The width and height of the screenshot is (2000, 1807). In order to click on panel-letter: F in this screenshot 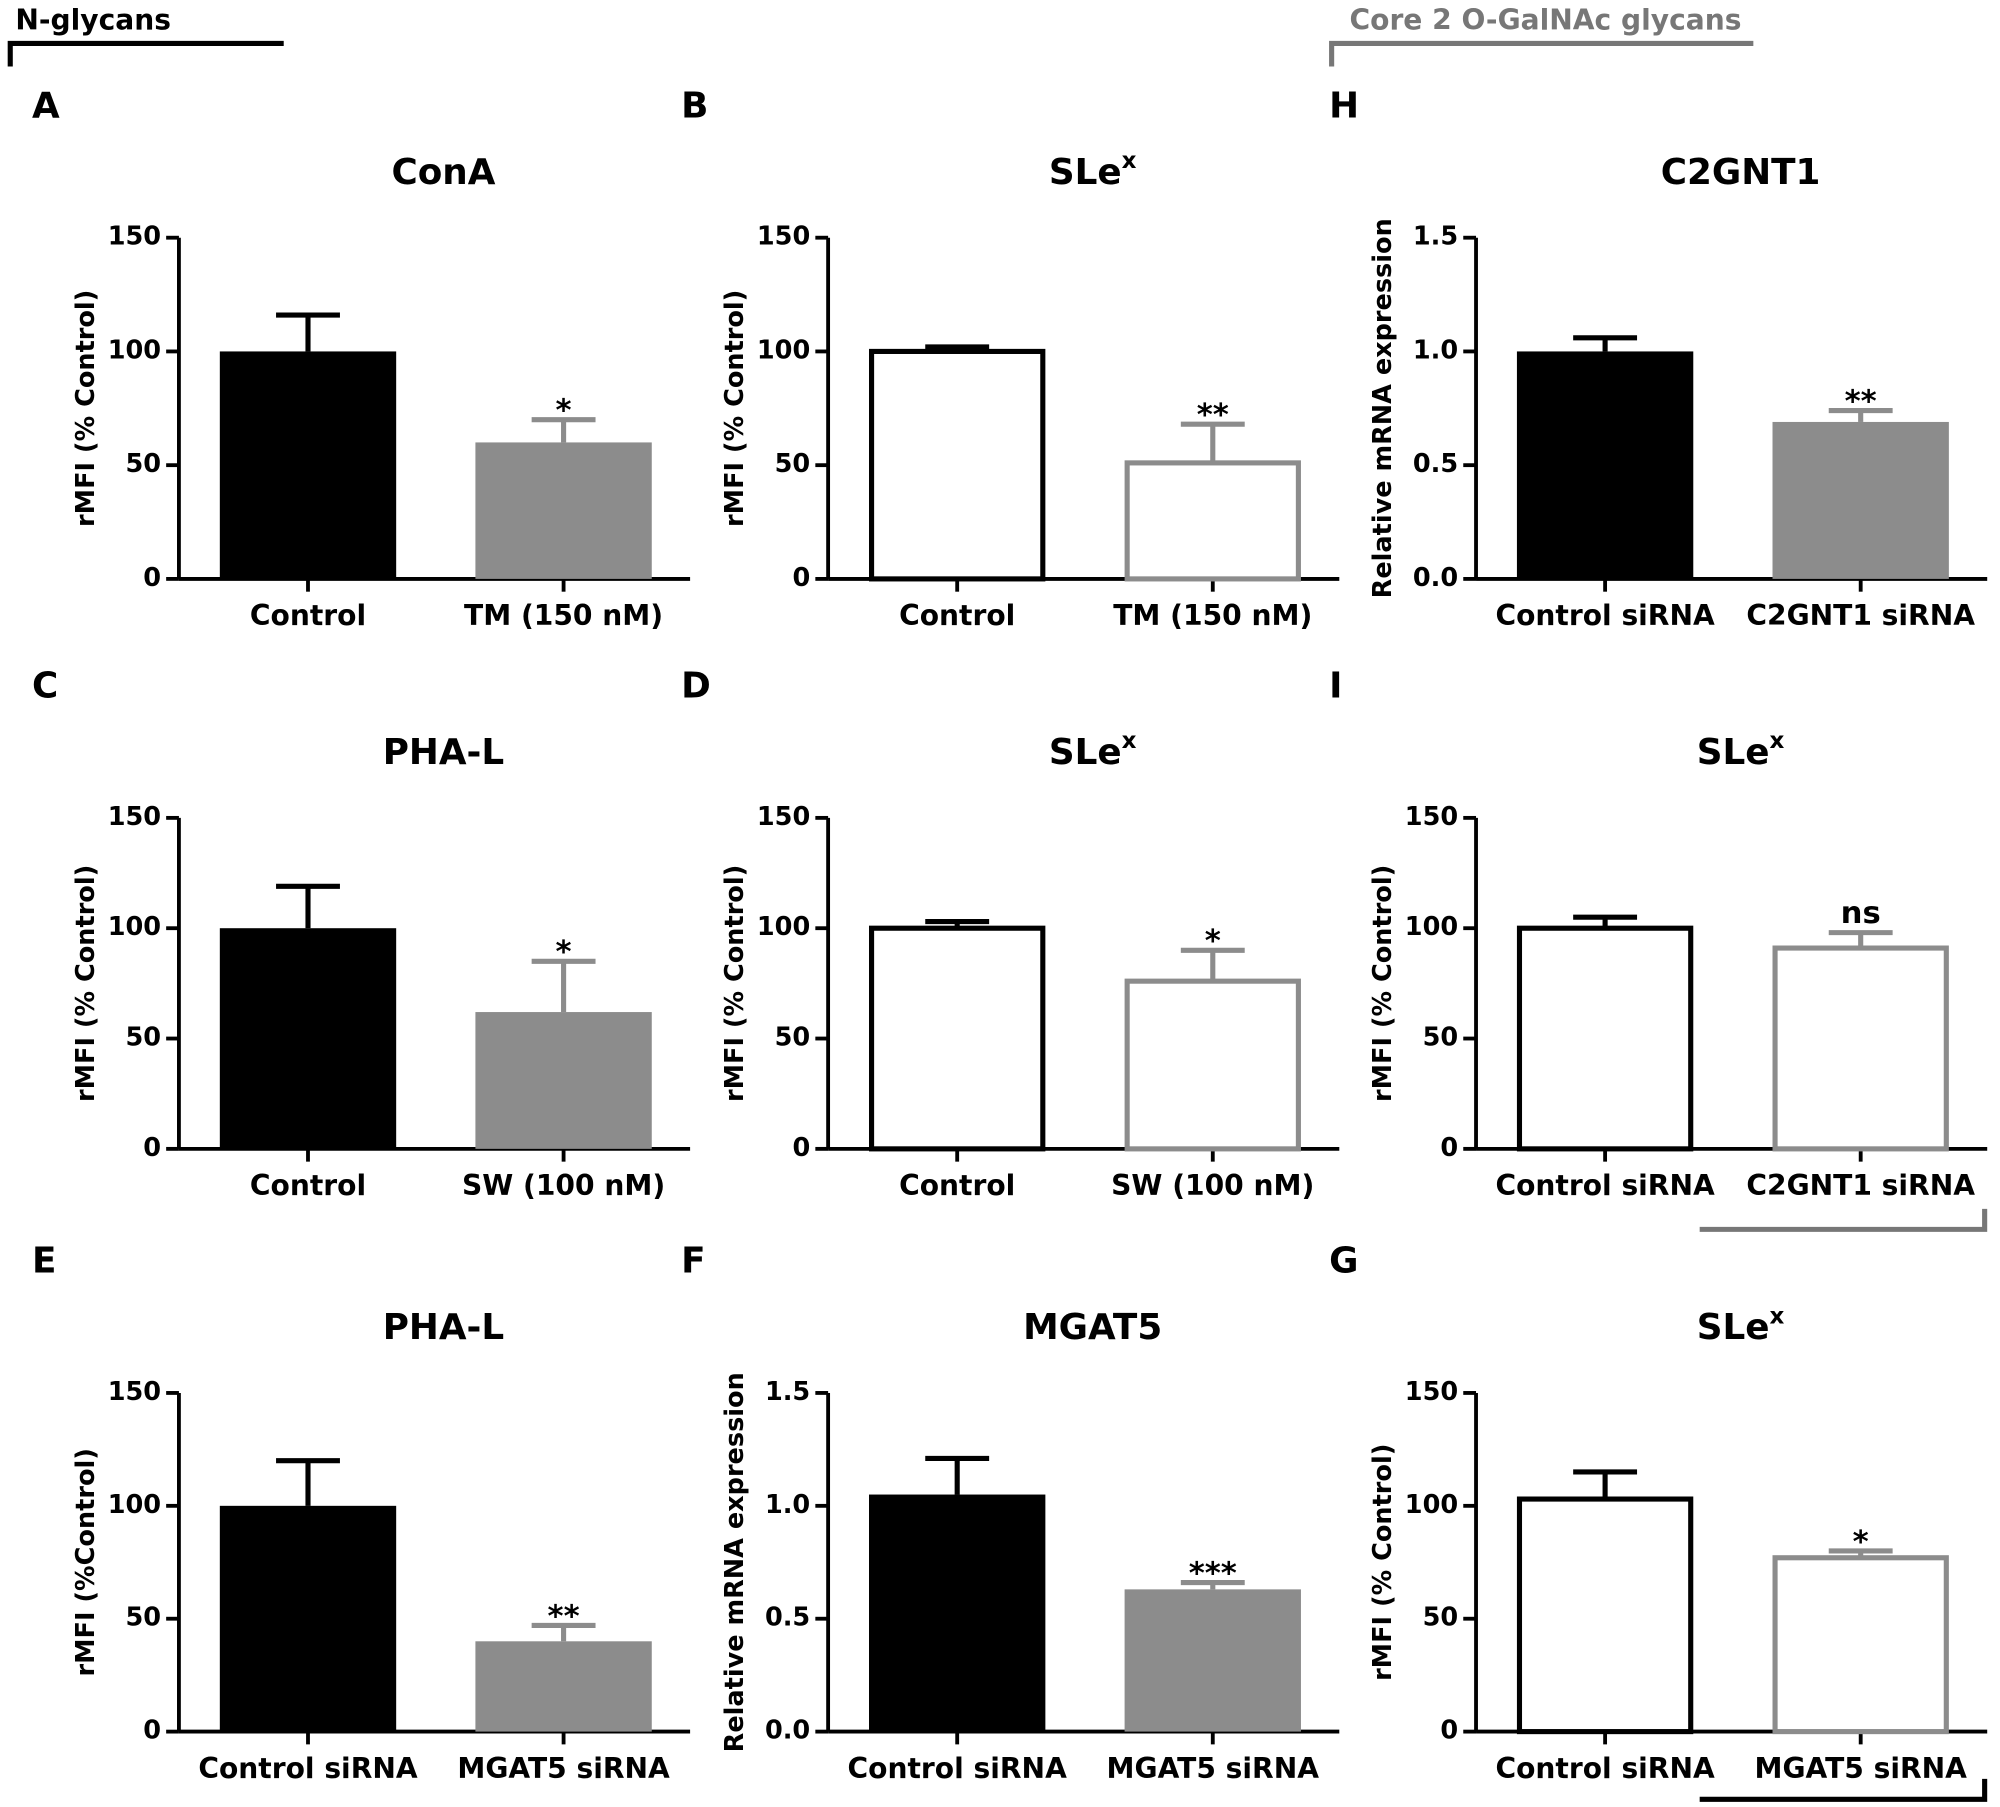, I will do `click(693, 1261)`.